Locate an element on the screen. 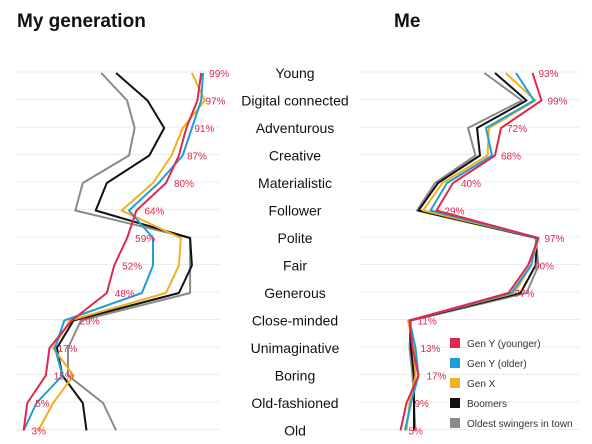 The image size is (592, 444). data-label: 72% is located at coordinates (517, 129).